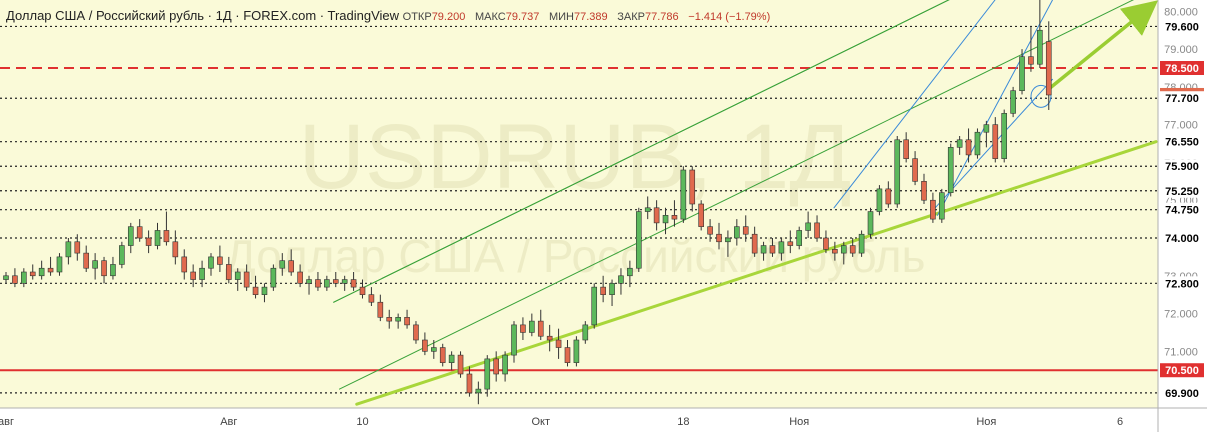 The image size is (1207, 432). I want to click on price-level-label: 69.900, so click(1182, 394).